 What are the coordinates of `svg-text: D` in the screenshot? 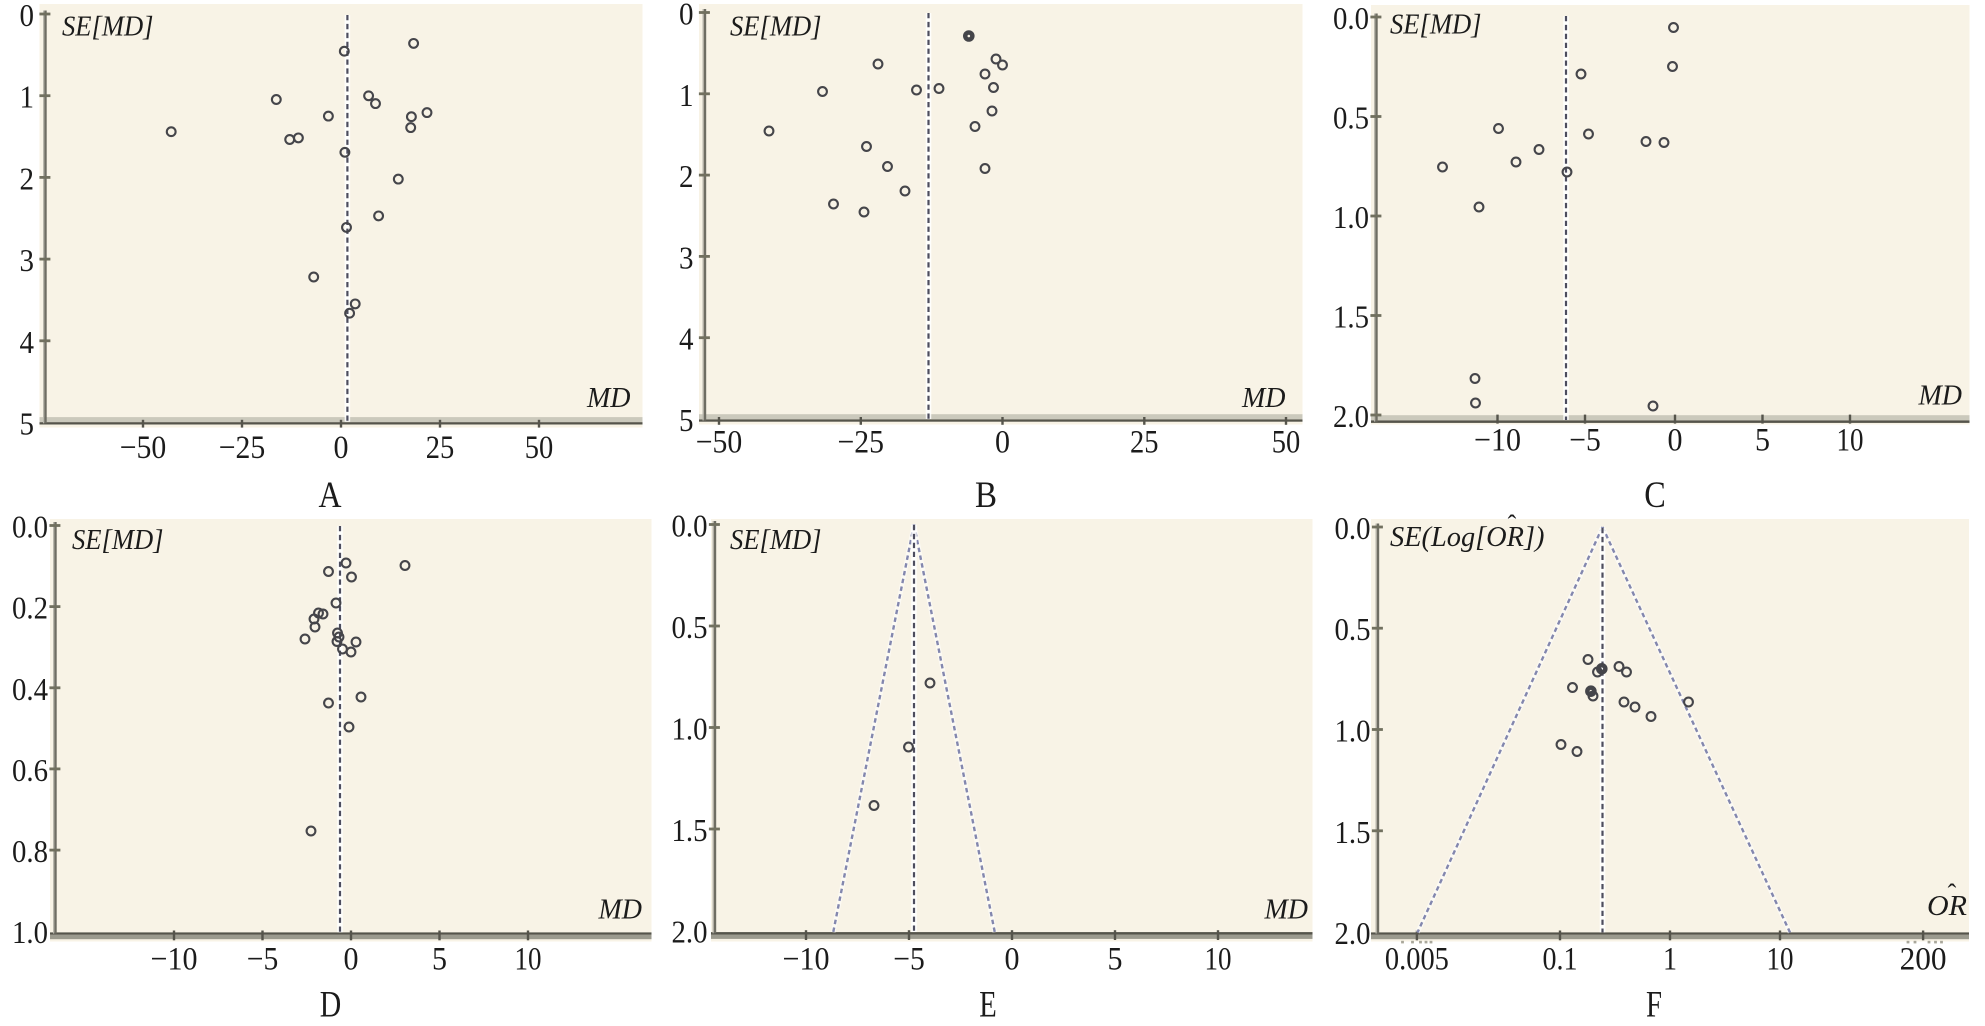 It's located at (331, 1005).